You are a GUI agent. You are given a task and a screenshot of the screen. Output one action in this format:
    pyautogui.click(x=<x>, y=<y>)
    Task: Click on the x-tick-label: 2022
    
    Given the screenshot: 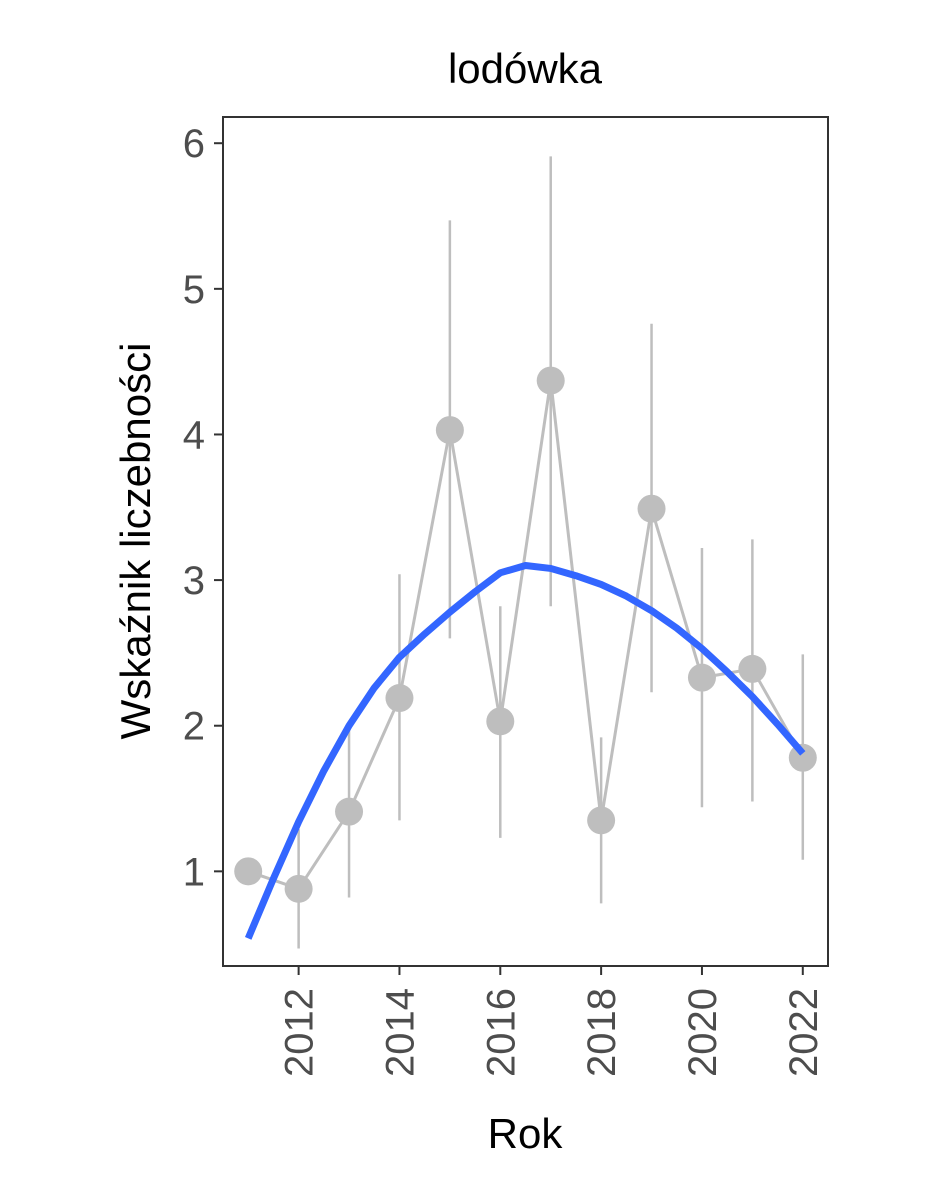 What is the action you would take?
    pyautogui.click(x=804, y=1032)
    